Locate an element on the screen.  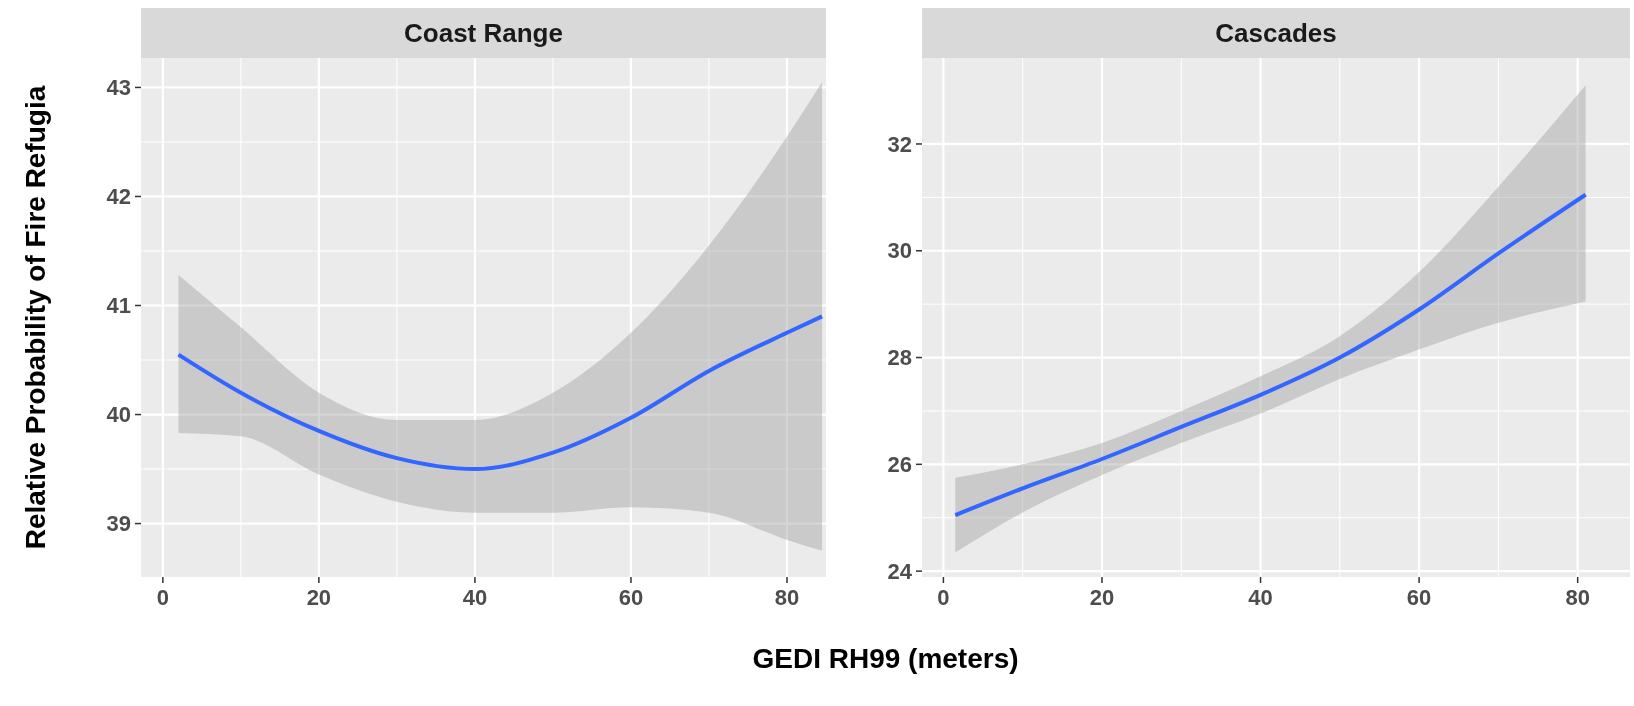
y-tick-label: 32 is located at coordinates (899, 144).